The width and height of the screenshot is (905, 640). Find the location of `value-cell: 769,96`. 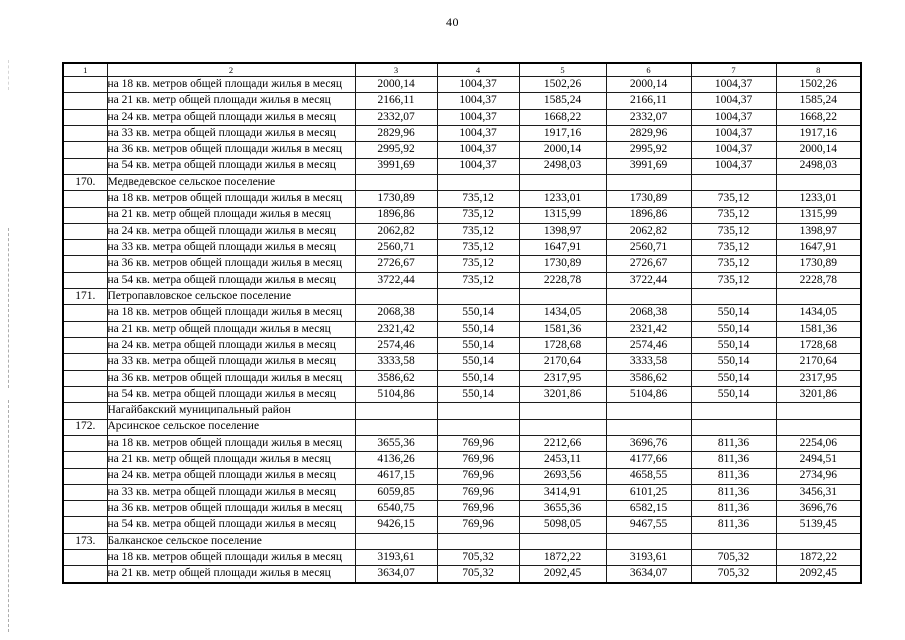

value-cell: 769,96 is located at coordinates (478, 525).